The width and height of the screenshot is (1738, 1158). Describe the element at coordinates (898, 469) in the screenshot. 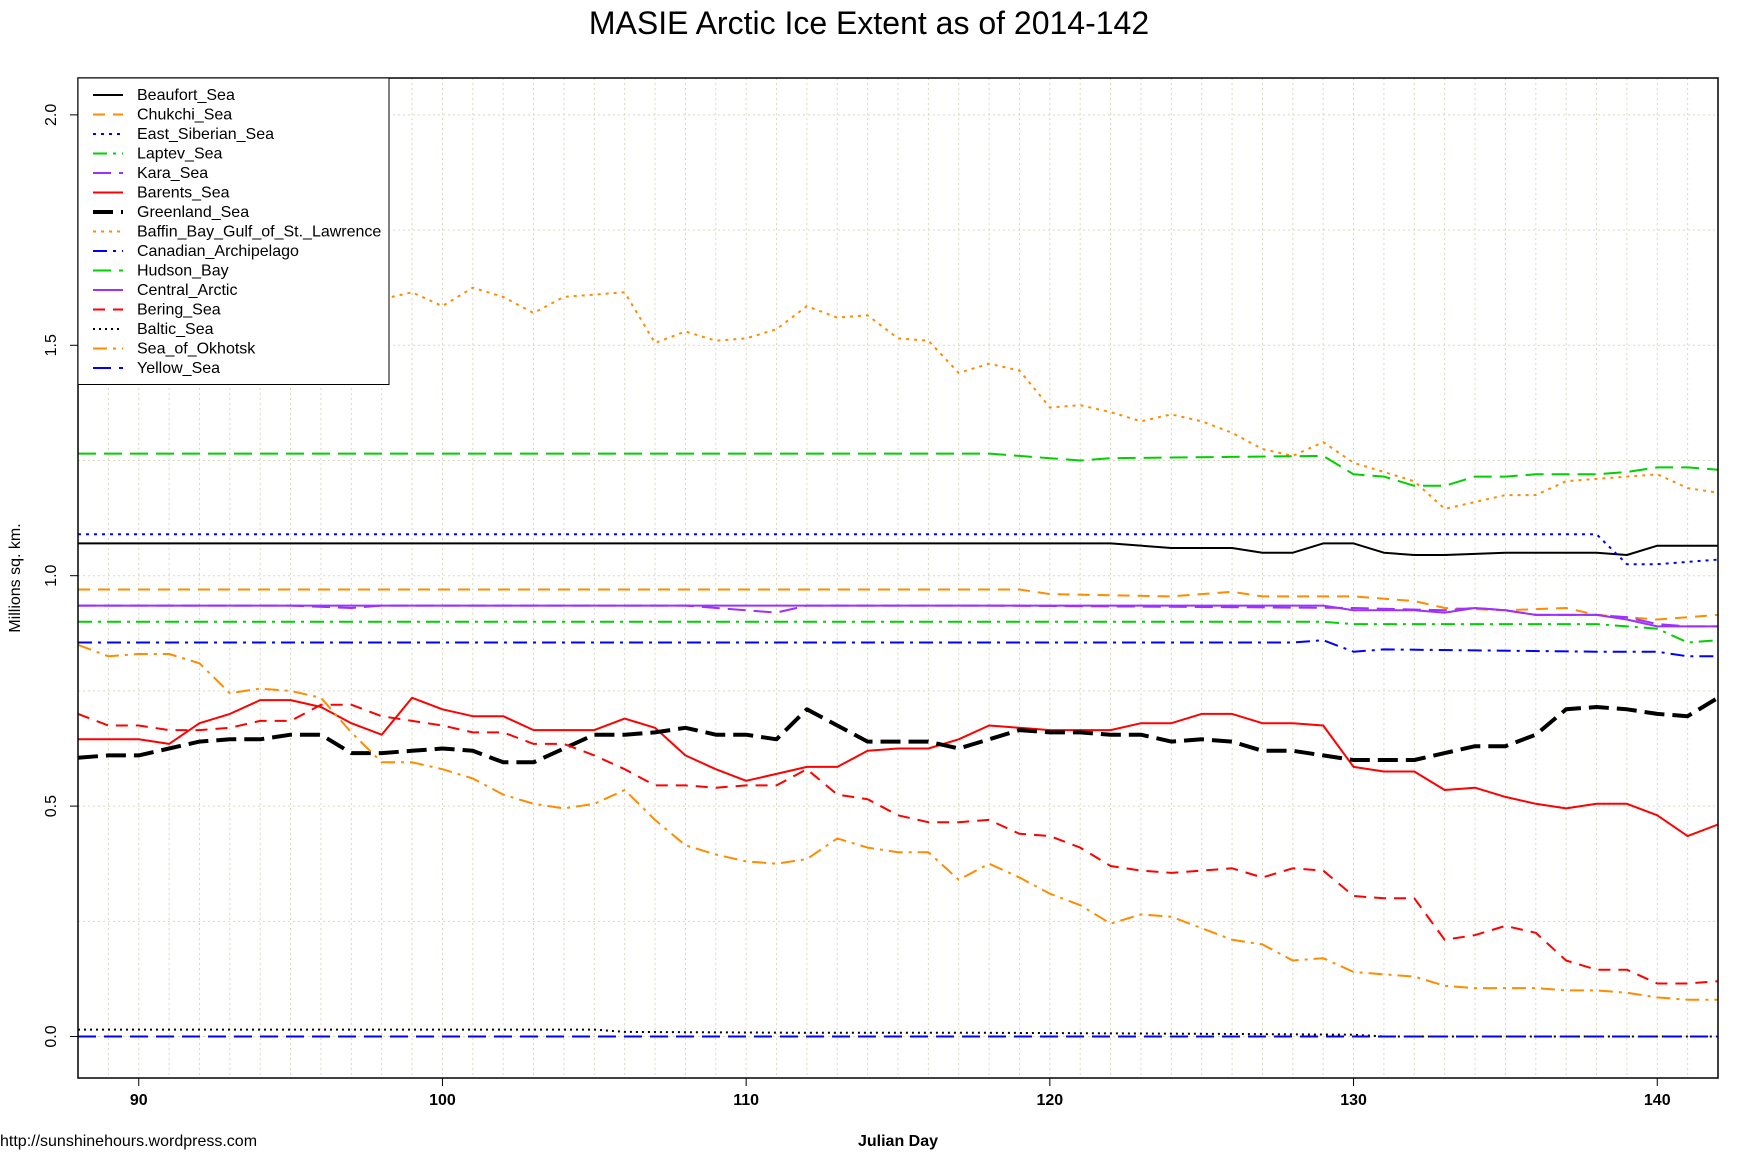

I see `series-line-hudson-bay` at that location.